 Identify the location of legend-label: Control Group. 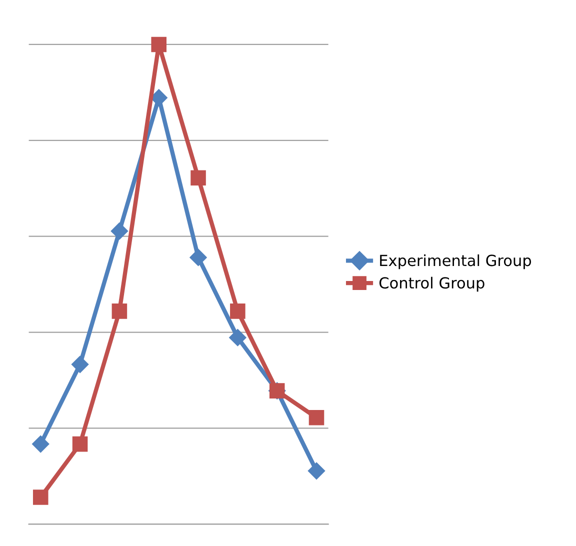
(431, 284).